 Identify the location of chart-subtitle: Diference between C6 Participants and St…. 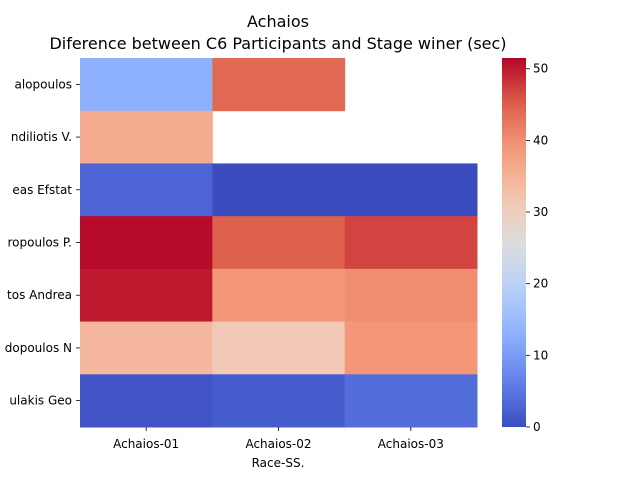
(277, 43).